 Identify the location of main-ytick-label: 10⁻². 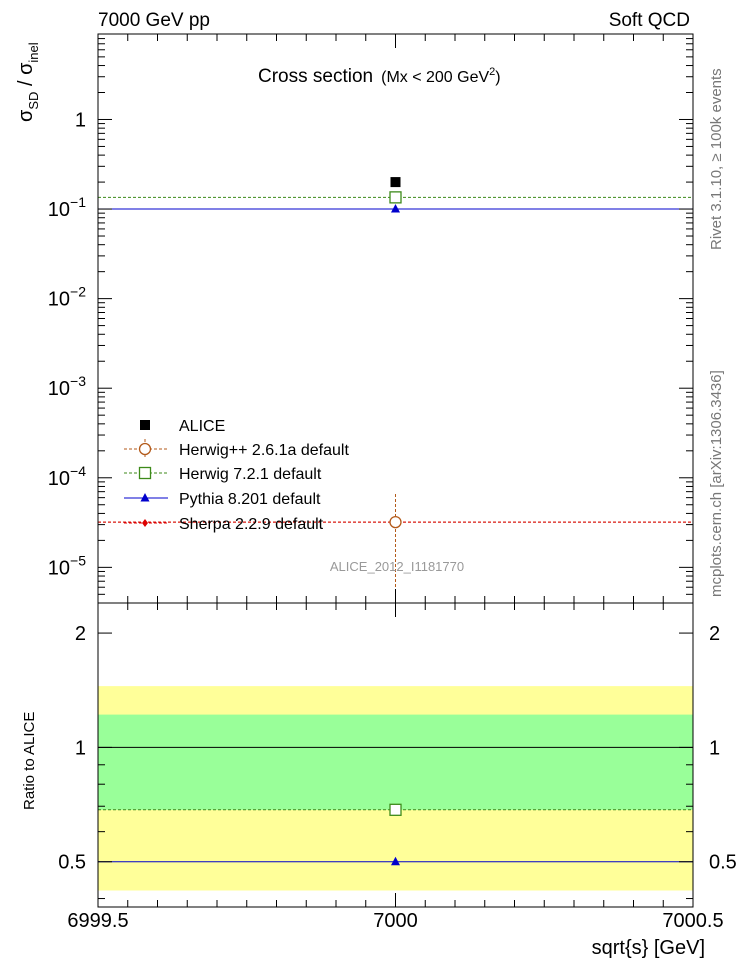
(67, 297).